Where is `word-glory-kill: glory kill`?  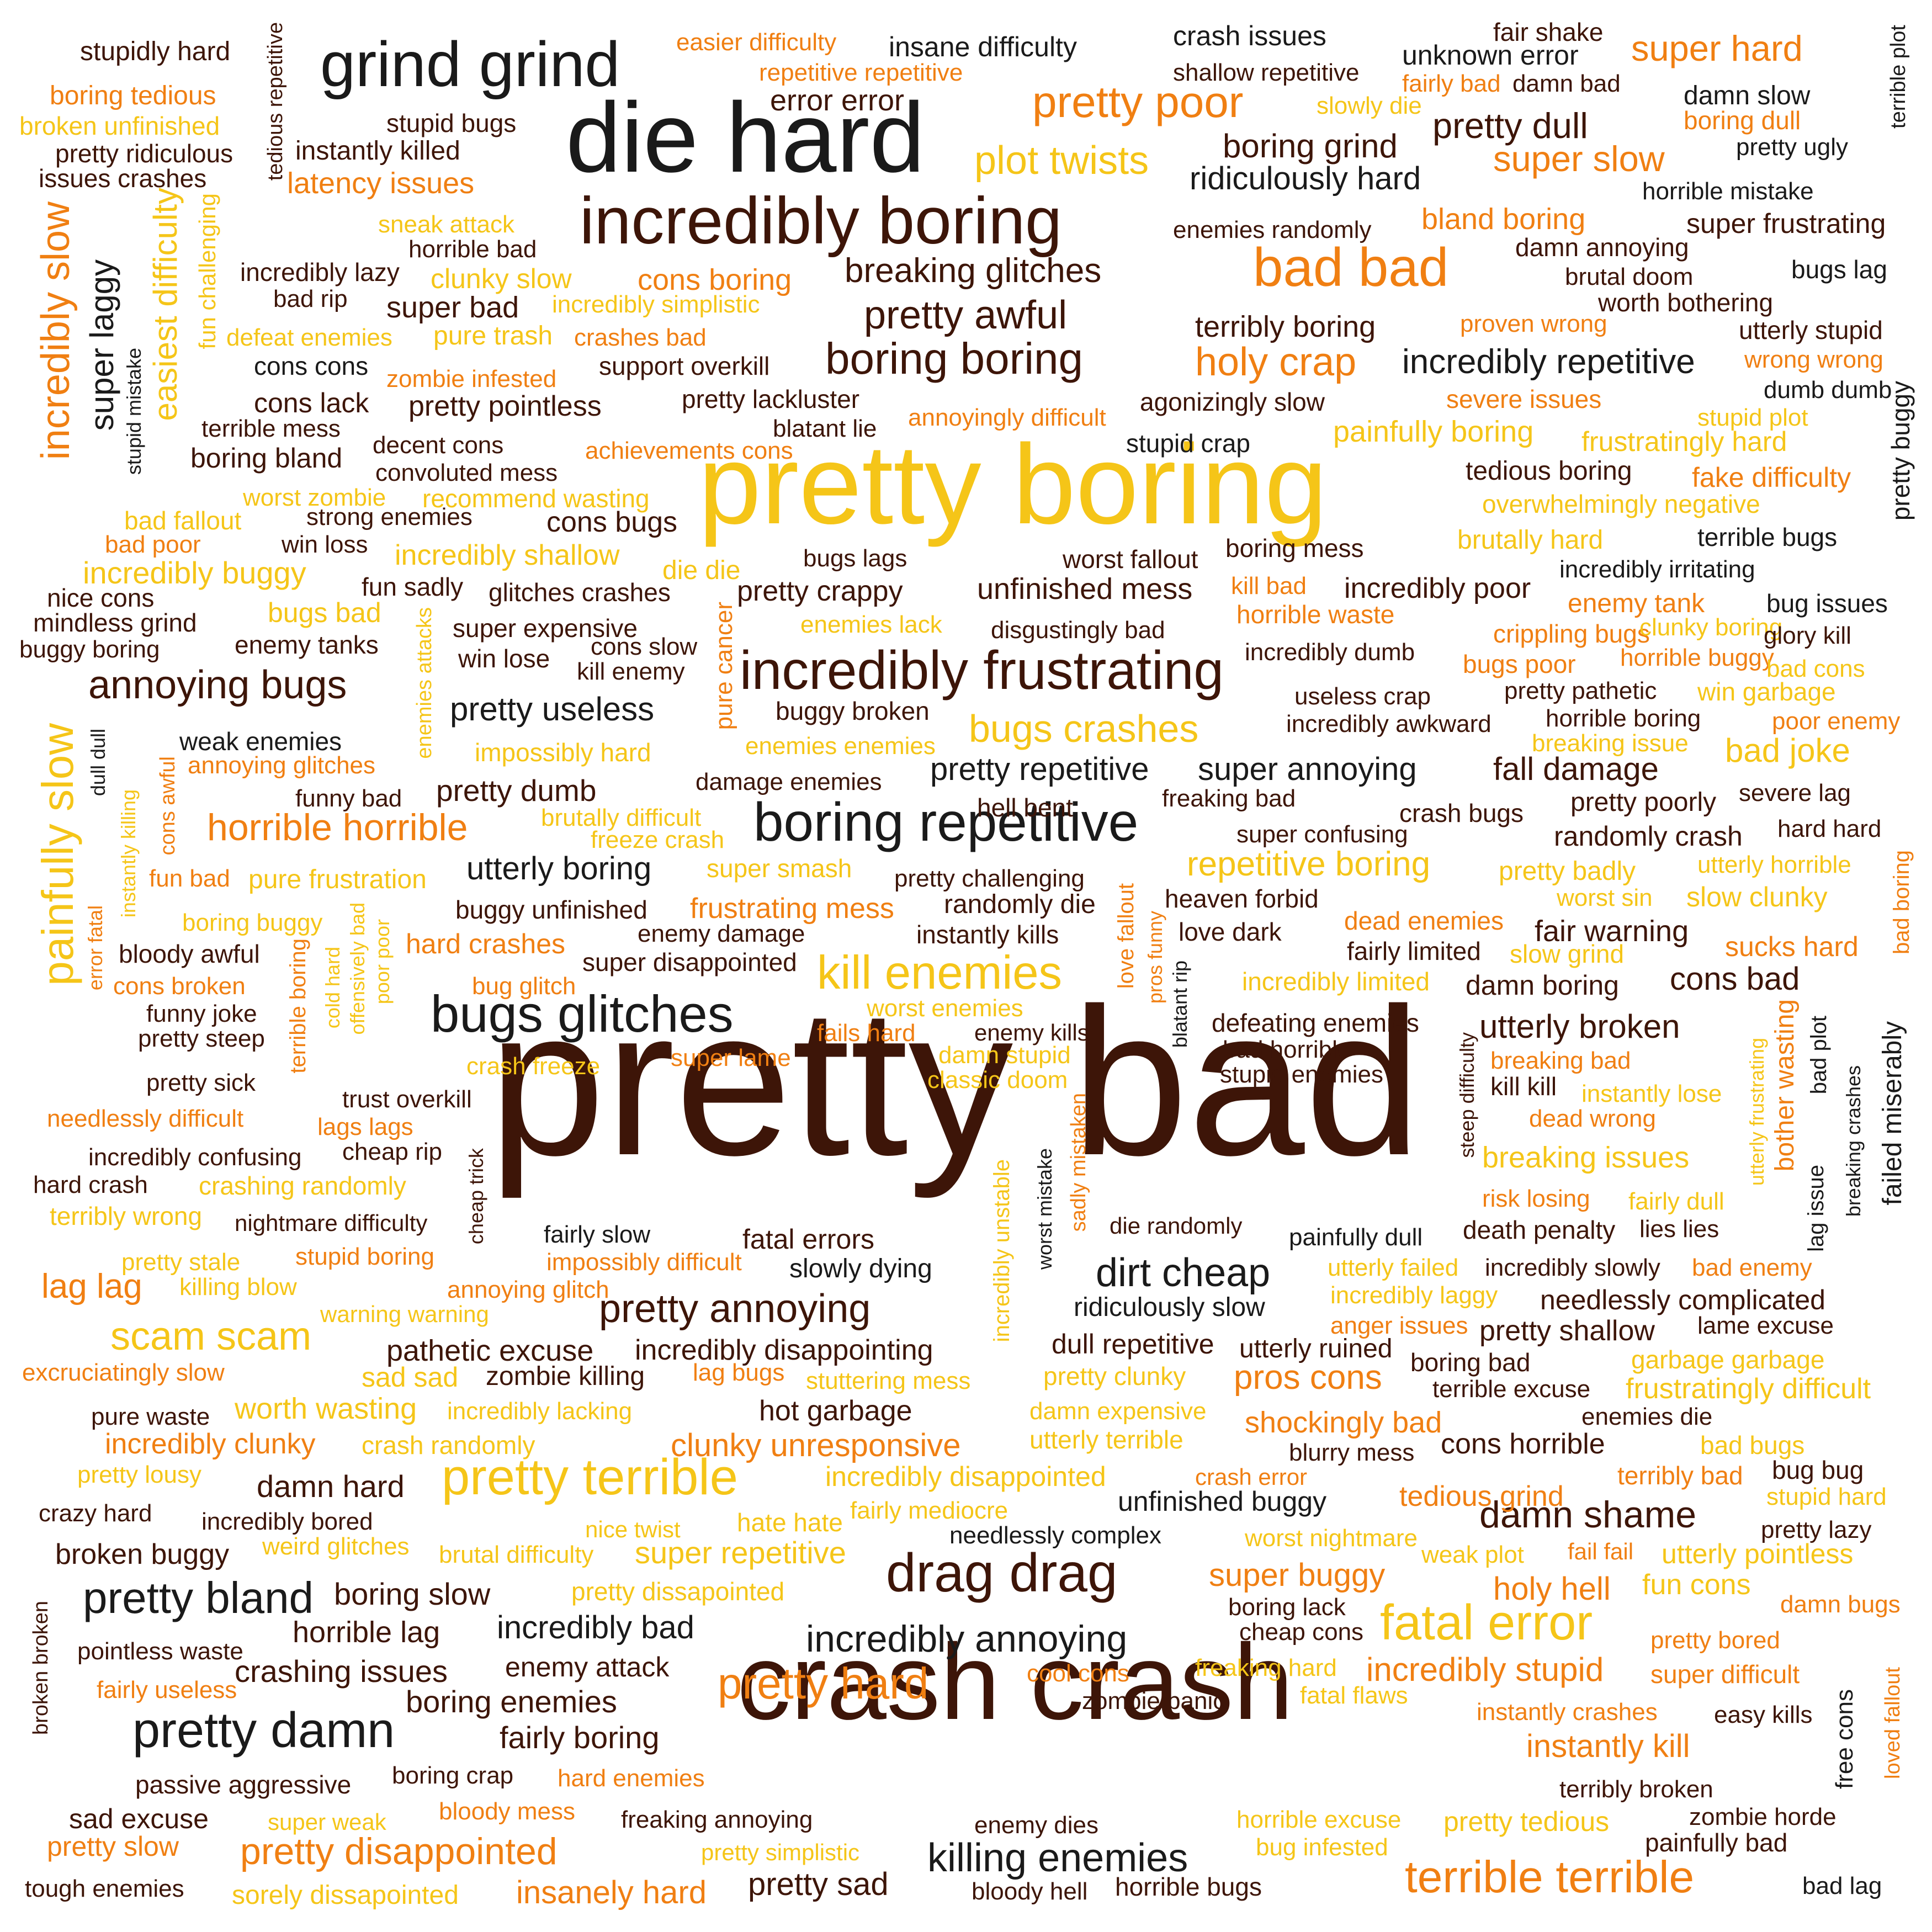
word-glory-kill: glory kill is located at coordinates (1808, 636).